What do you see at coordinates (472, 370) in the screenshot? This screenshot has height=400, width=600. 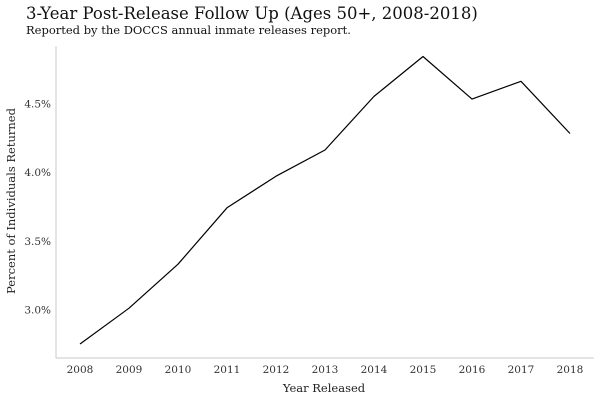 I see `x-tick-label: 2016` at bounding box center [472, 370].